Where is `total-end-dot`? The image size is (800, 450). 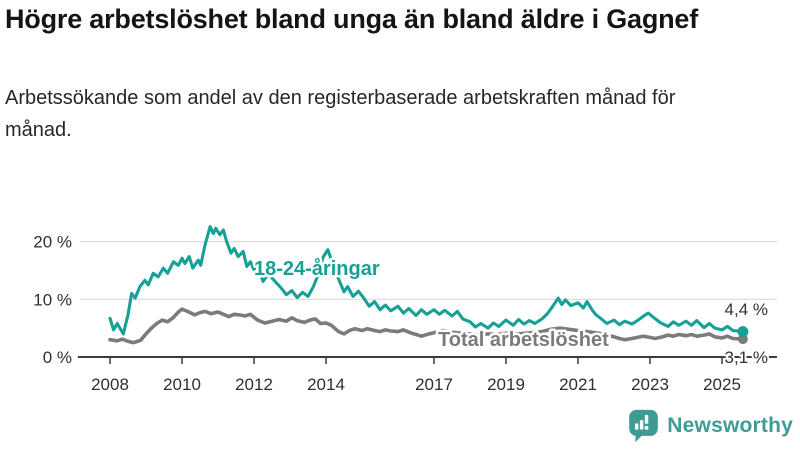 total-end-dot is located at coordinates (742, 339).